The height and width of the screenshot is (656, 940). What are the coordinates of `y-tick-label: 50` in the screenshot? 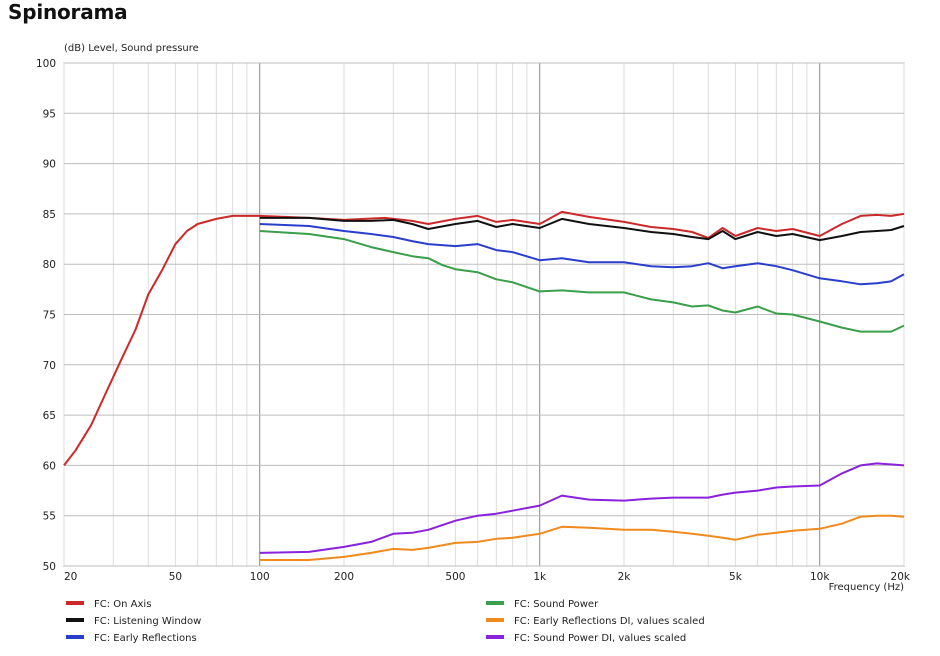 It's located at (49, 567).